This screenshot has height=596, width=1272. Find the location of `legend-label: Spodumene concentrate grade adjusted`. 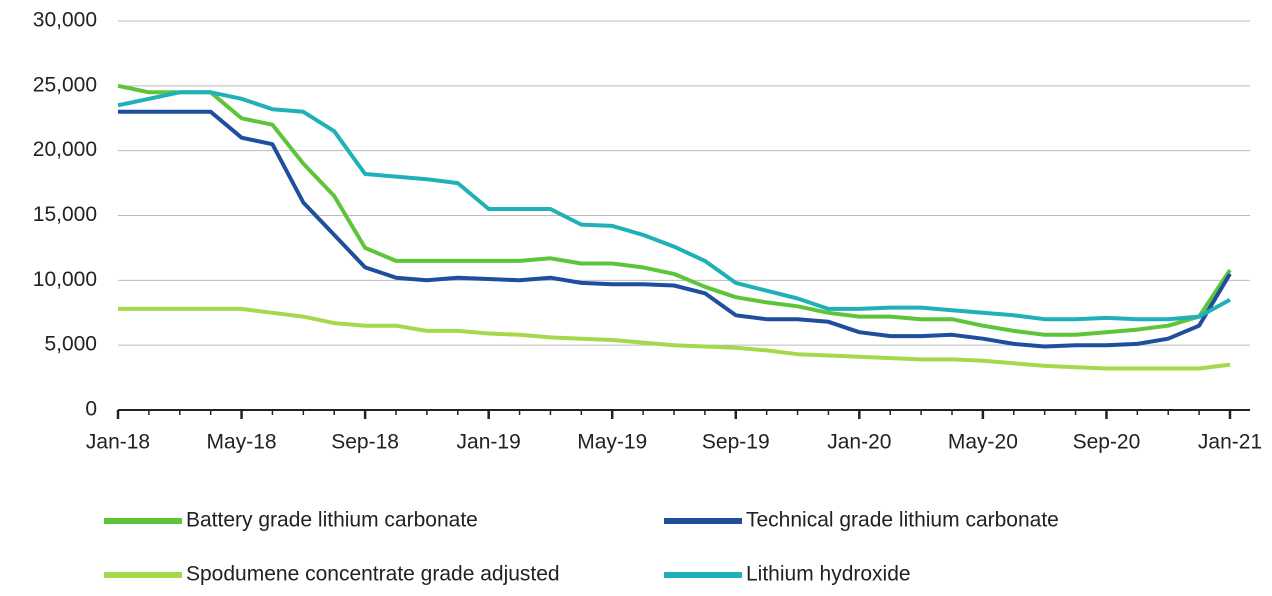

legend-label: Spodumene concentrate grade adjusted is located at coordinates (373, 574).